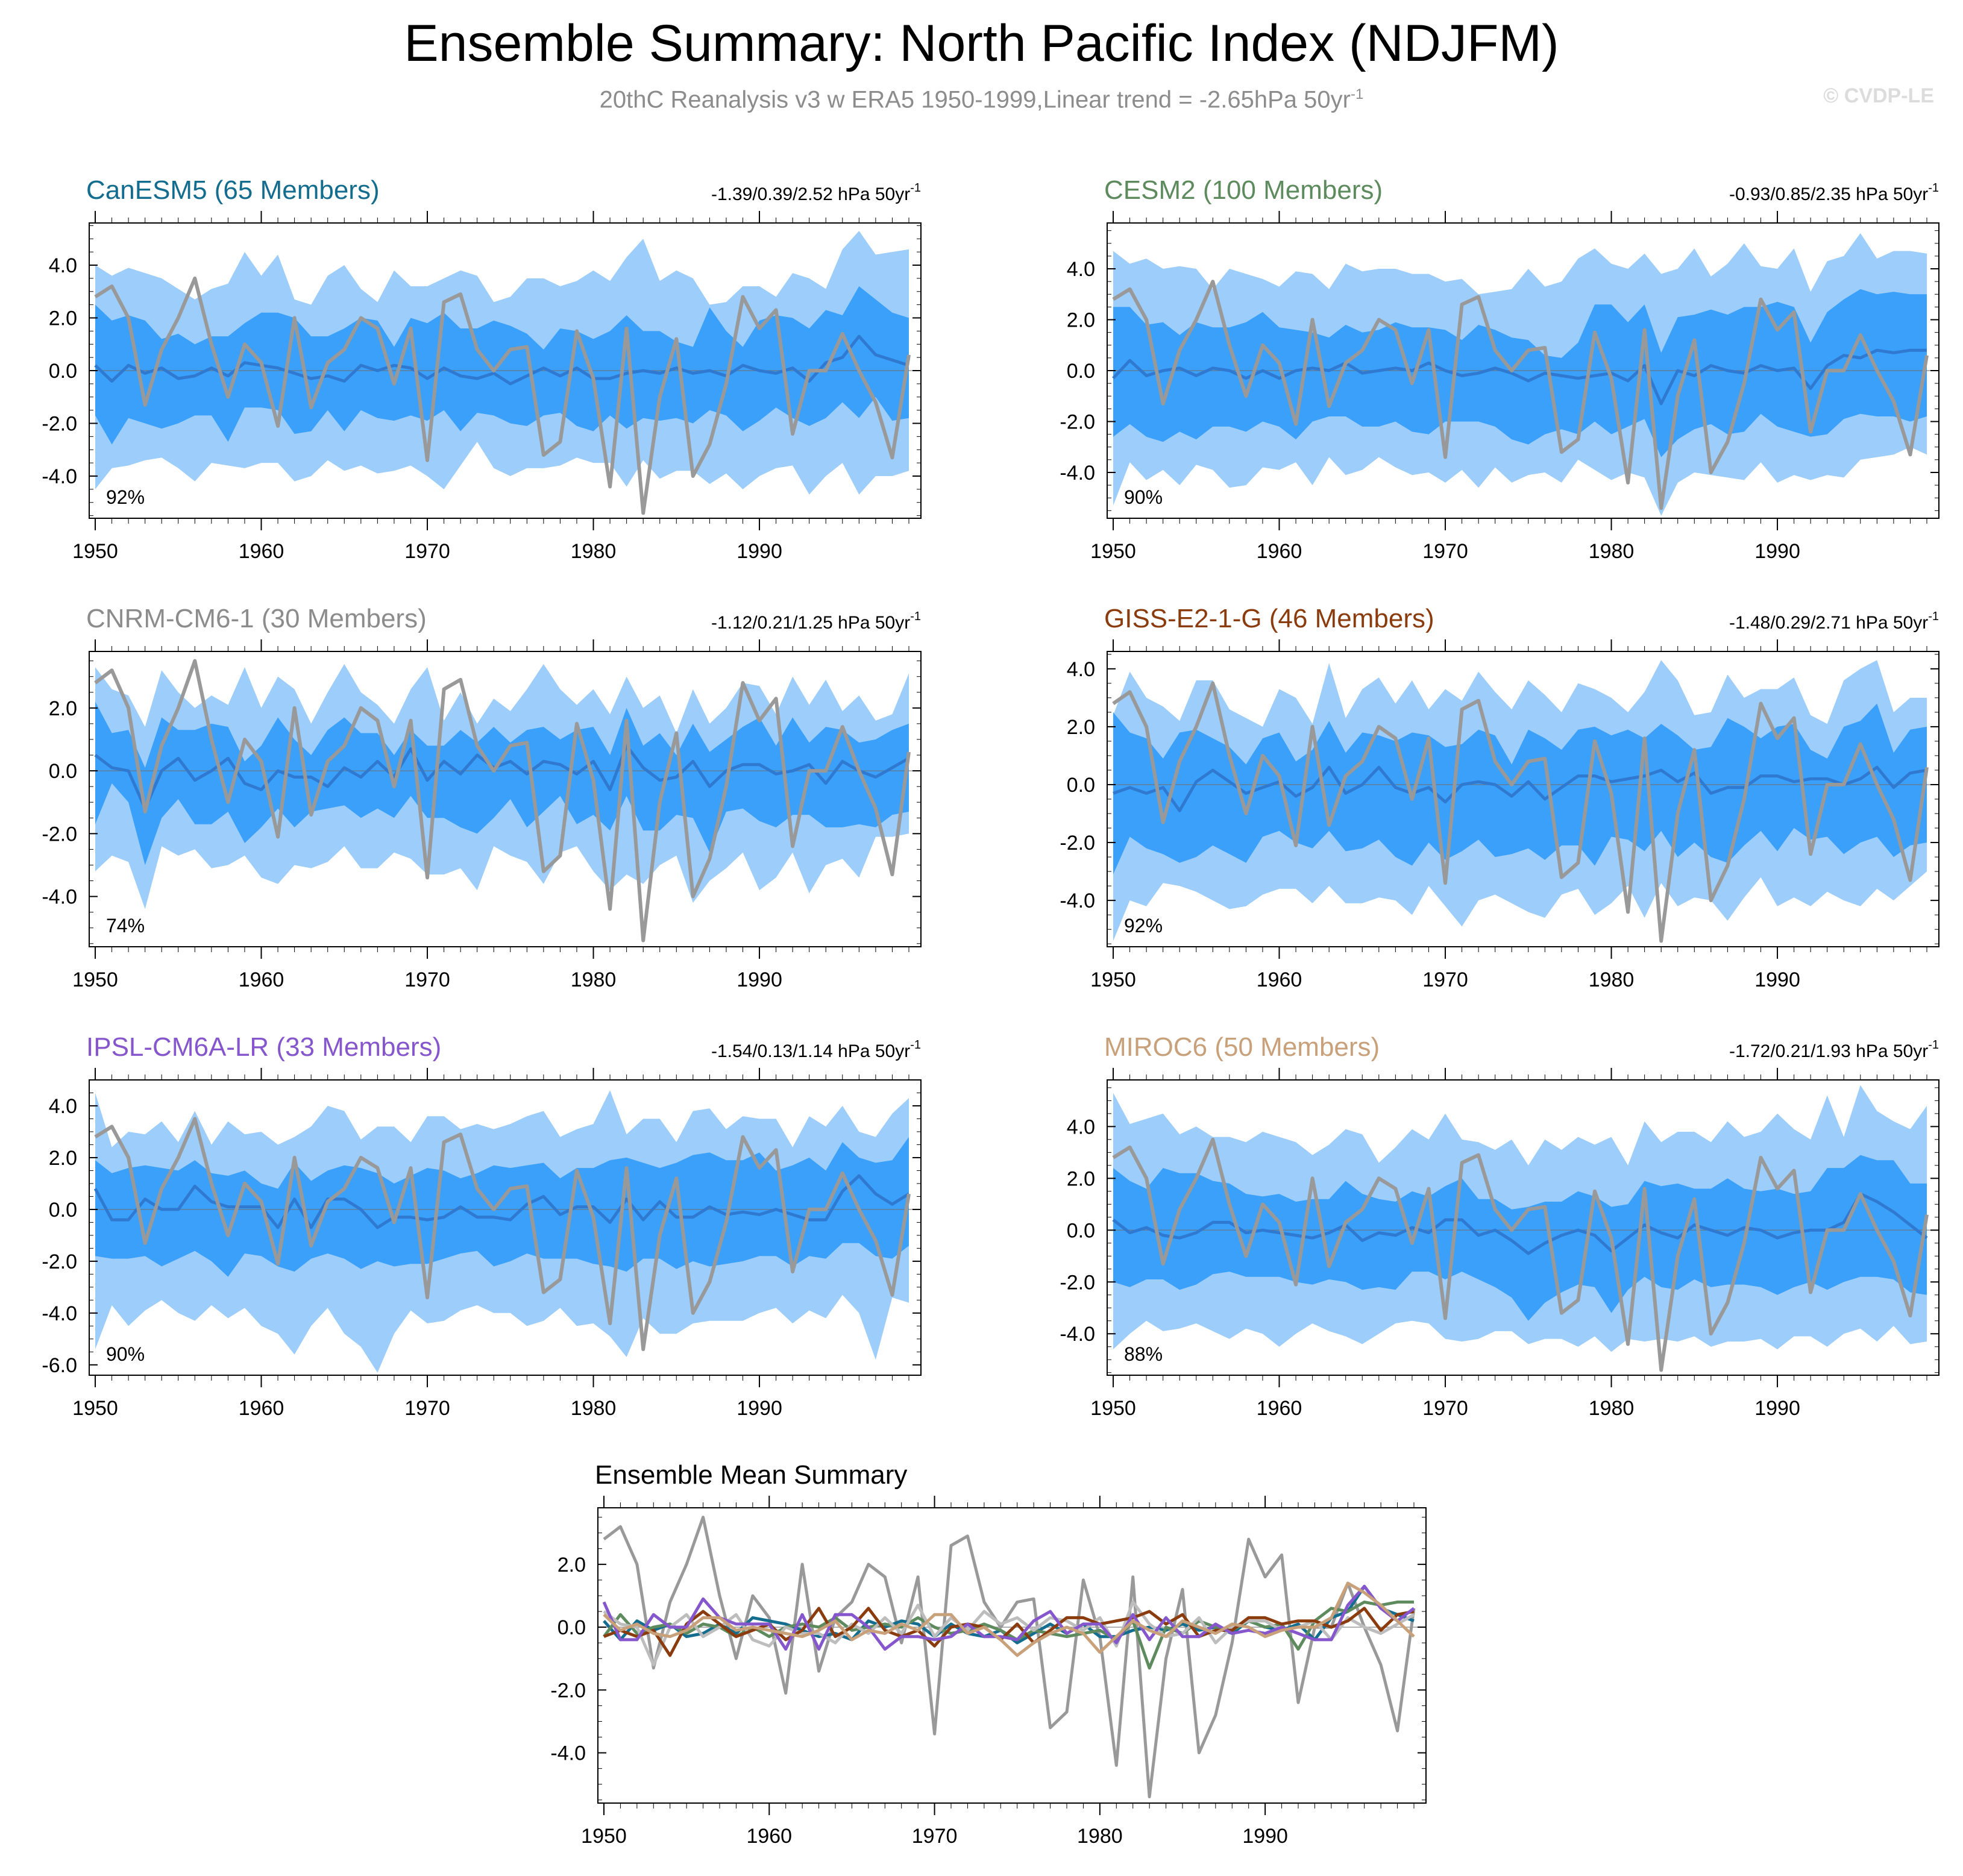  Describe the element at coordinates (1828, 1051) in the screenshot. I see `trend-text: -1.72/0.21/1.93 hPa 50yr` at that location.